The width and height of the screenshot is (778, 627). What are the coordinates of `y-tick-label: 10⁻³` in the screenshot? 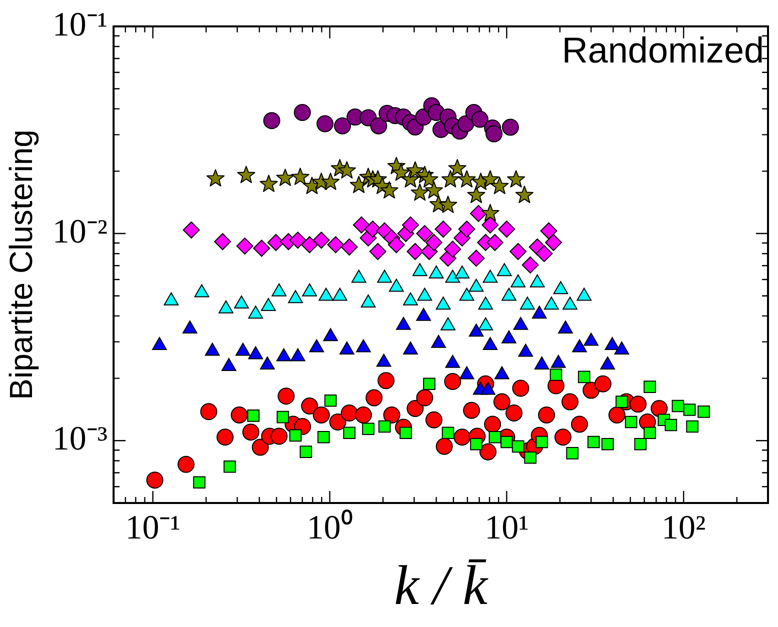 It's located at (80, 439).